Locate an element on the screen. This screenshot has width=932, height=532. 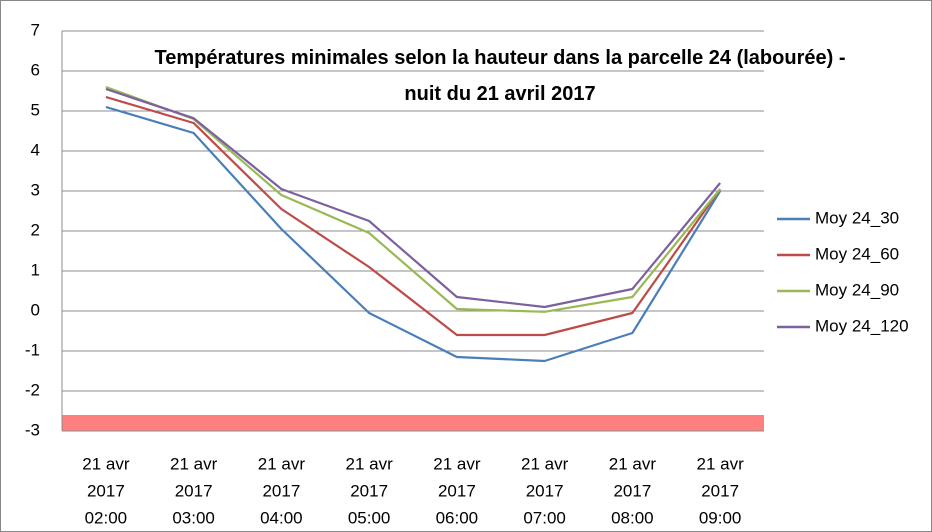
y-tick-label: 6 is located at coordinates (35, 69).